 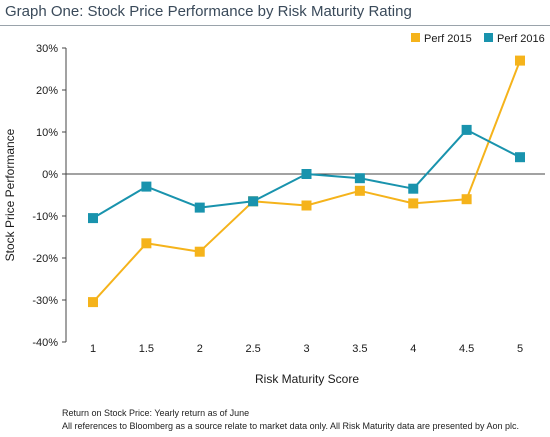 What do you see at coordinates (93, 349) in the screenshot?
I see `x-tick-label: 1` at bounding box center [93, 349].